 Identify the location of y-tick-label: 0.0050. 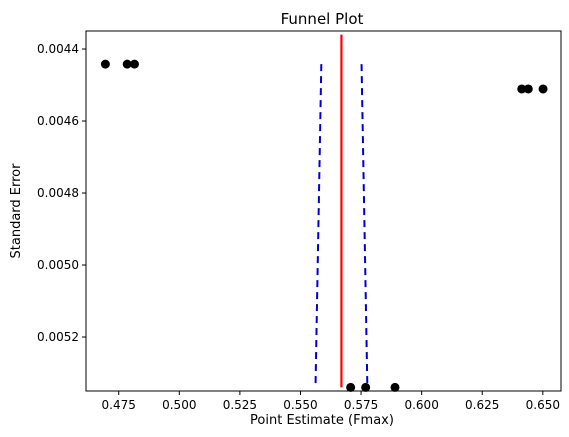
(58, 265).